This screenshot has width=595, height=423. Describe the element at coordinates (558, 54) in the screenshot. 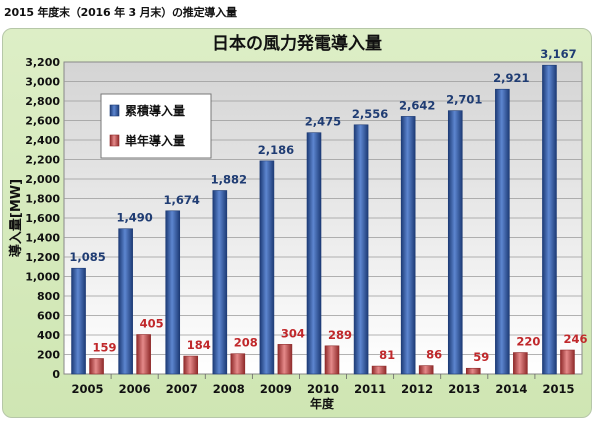

I see `data-label-cumulative: 3,167` at that location.